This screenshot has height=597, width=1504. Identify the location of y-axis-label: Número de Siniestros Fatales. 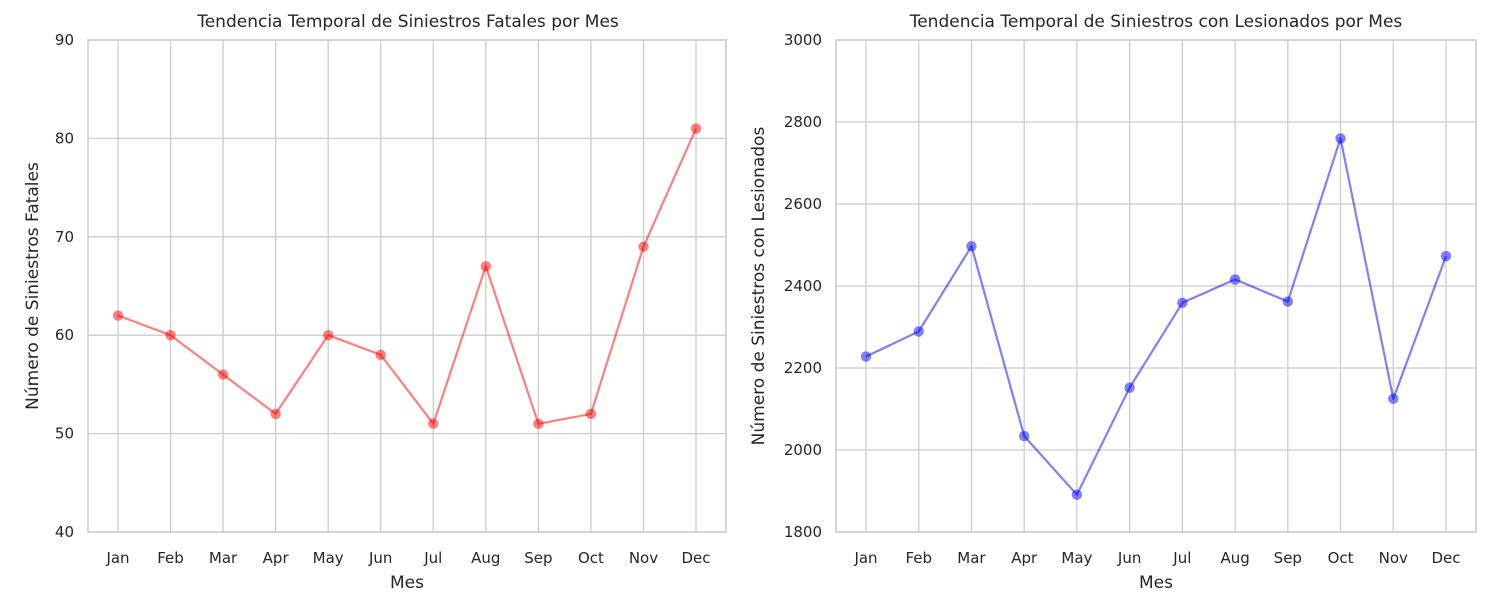
(33, 286).